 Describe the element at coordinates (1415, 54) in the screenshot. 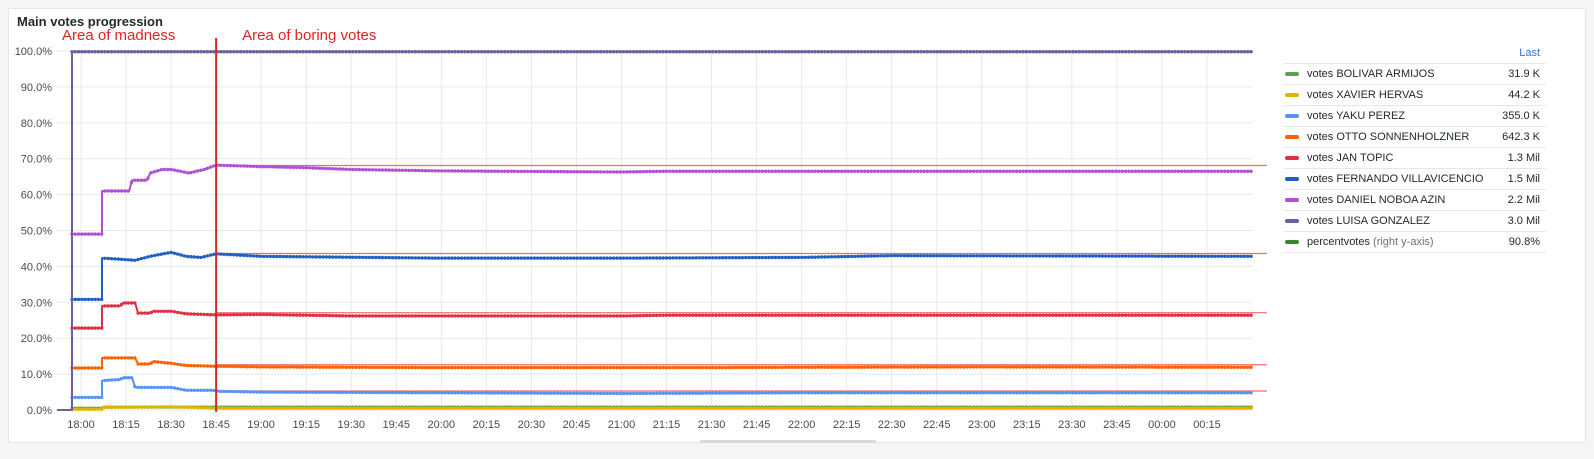

I see `legend-header-last: Last` at that location.